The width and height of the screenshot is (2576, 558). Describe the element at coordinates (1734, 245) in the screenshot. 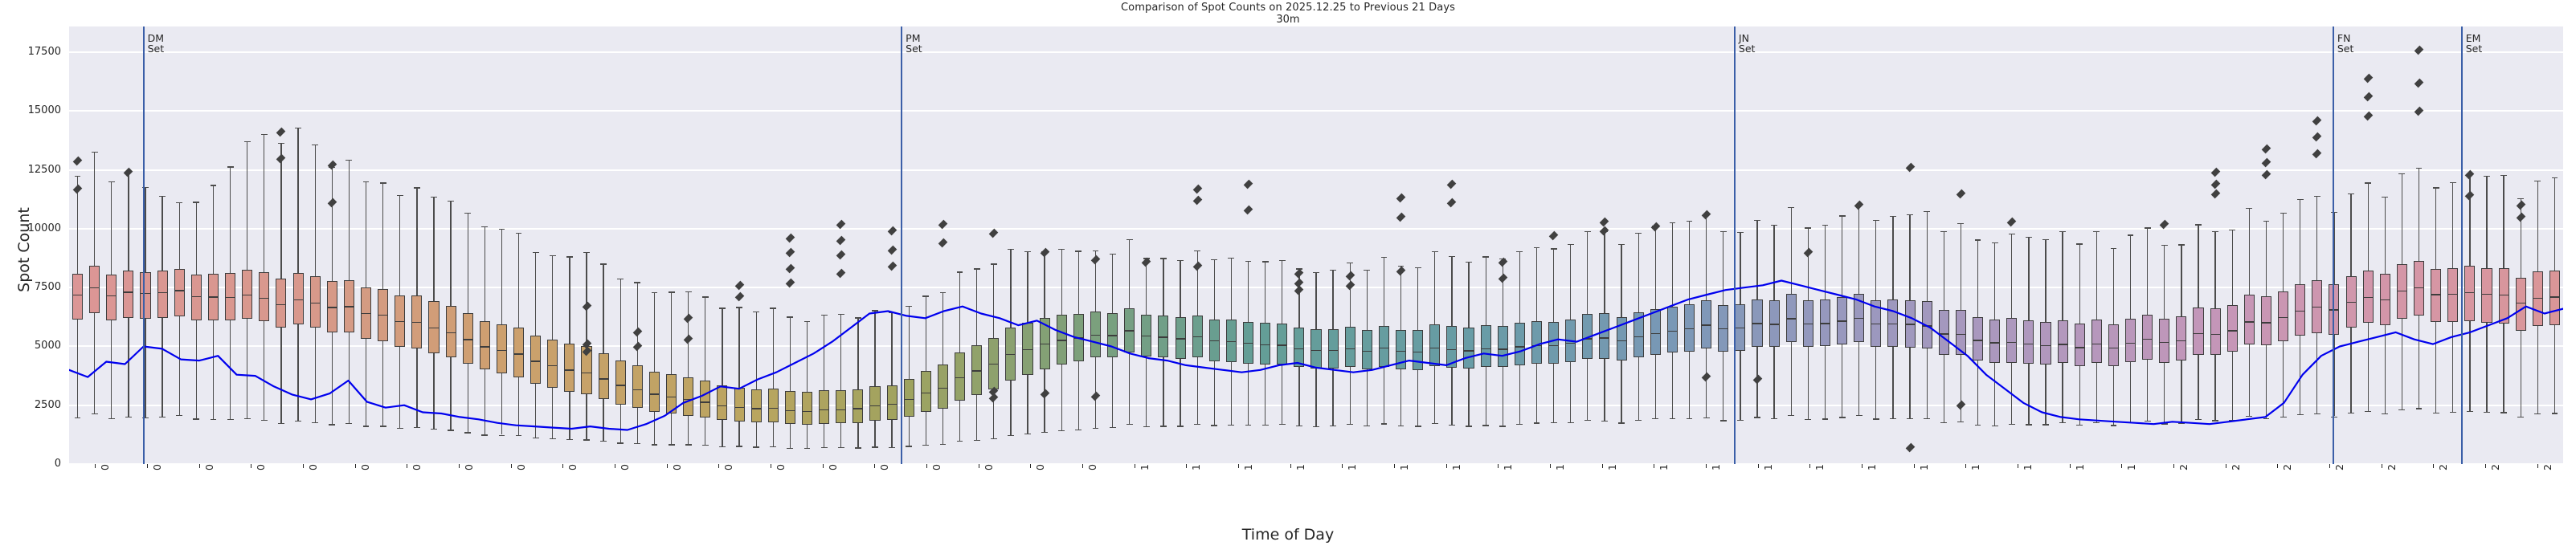

I see `event-line-jn-set` at that location.